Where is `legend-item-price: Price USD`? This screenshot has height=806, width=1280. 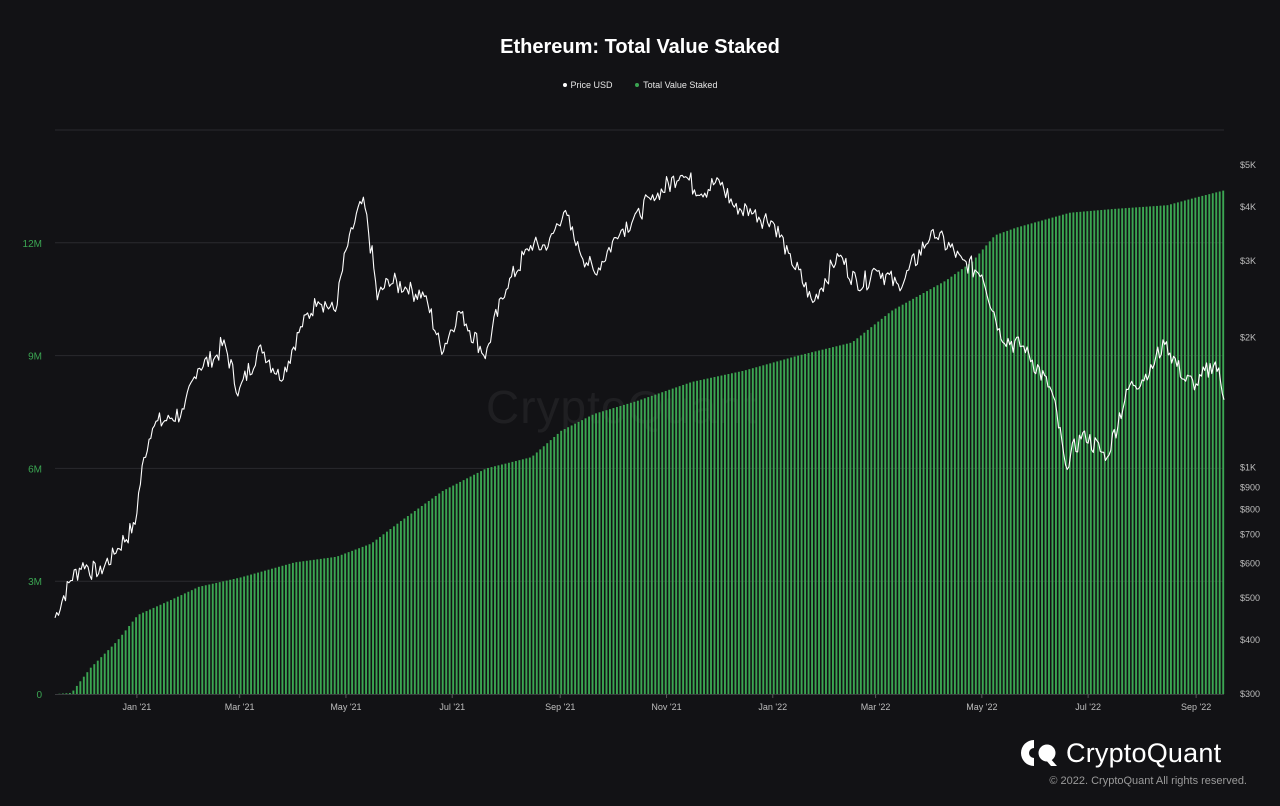 legend-item-price: Price USD is located at coordinates (587, 85).